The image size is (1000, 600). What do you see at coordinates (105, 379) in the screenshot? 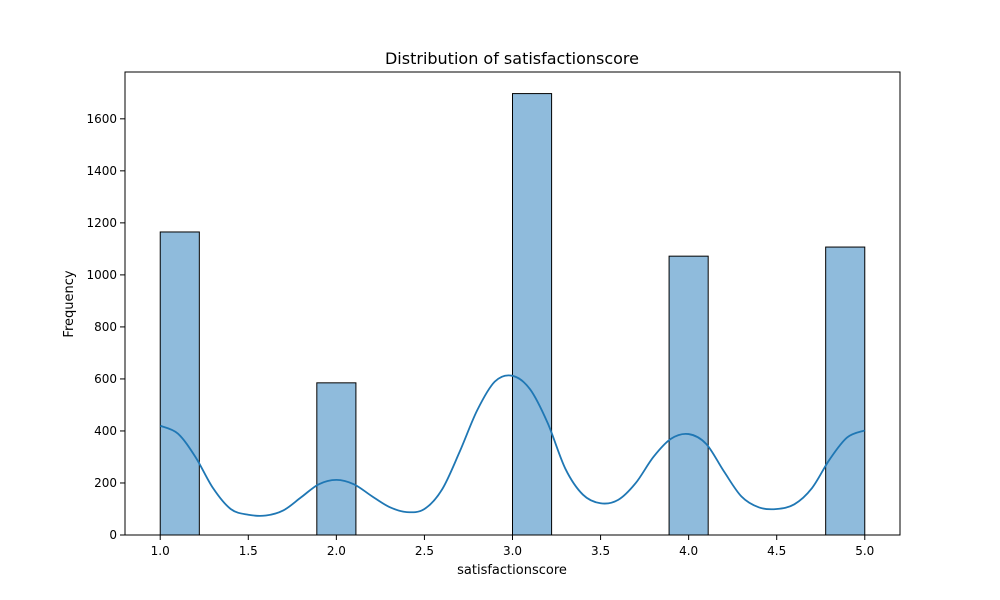
I see `y-tick-label: 600` at bounding box center [105, 379].